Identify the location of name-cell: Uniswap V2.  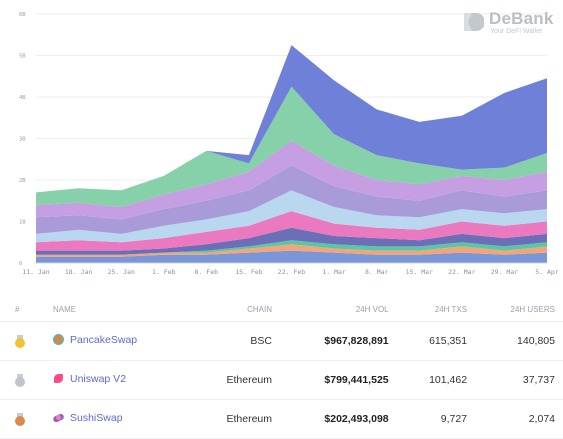
(118, 380).